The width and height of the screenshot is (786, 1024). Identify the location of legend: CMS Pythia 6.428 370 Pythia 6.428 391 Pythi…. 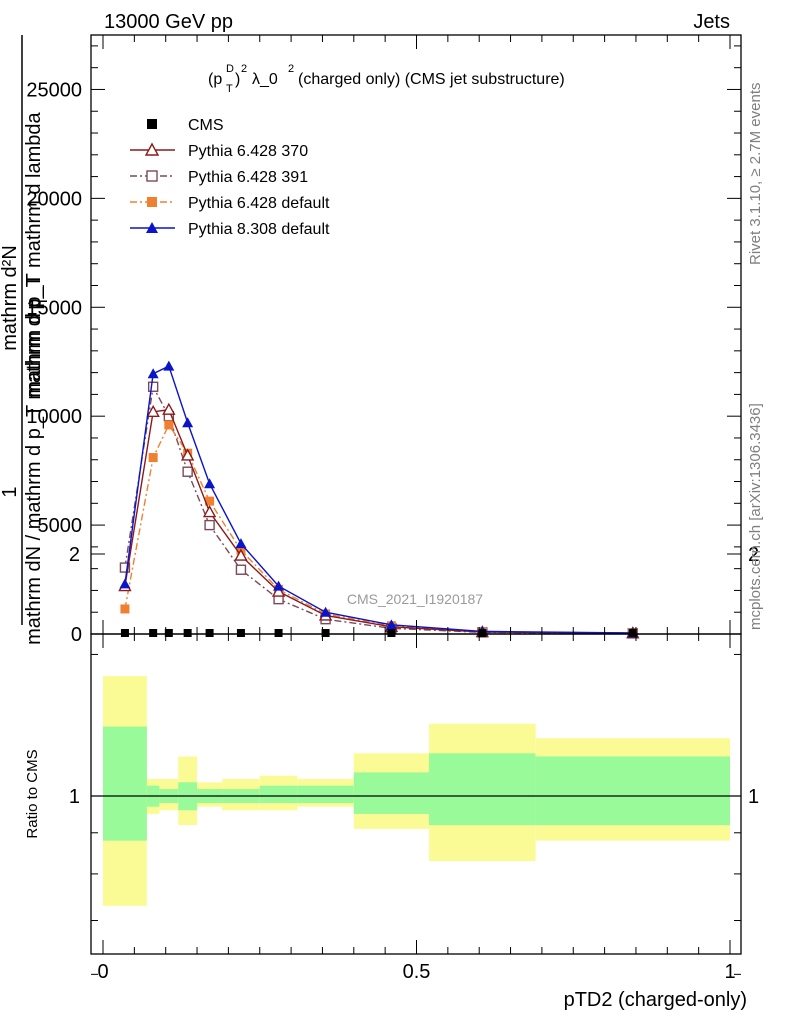
(230, 177).